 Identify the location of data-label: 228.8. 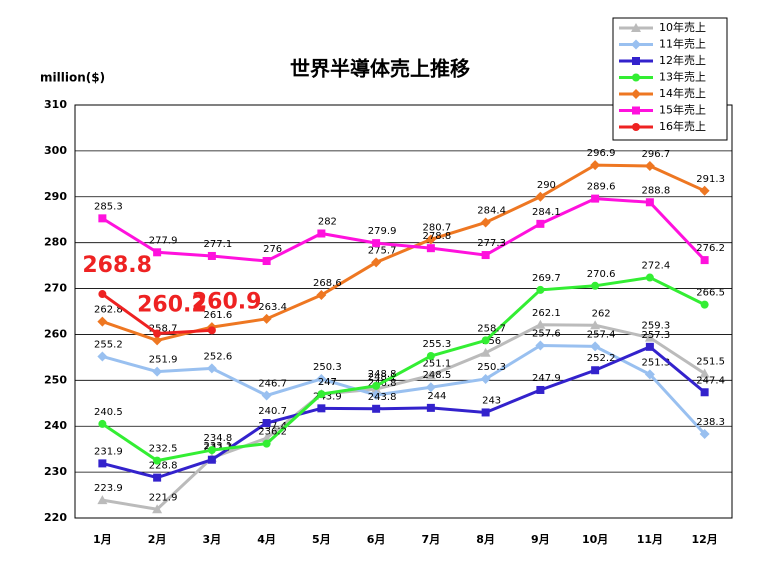
(163, 466).